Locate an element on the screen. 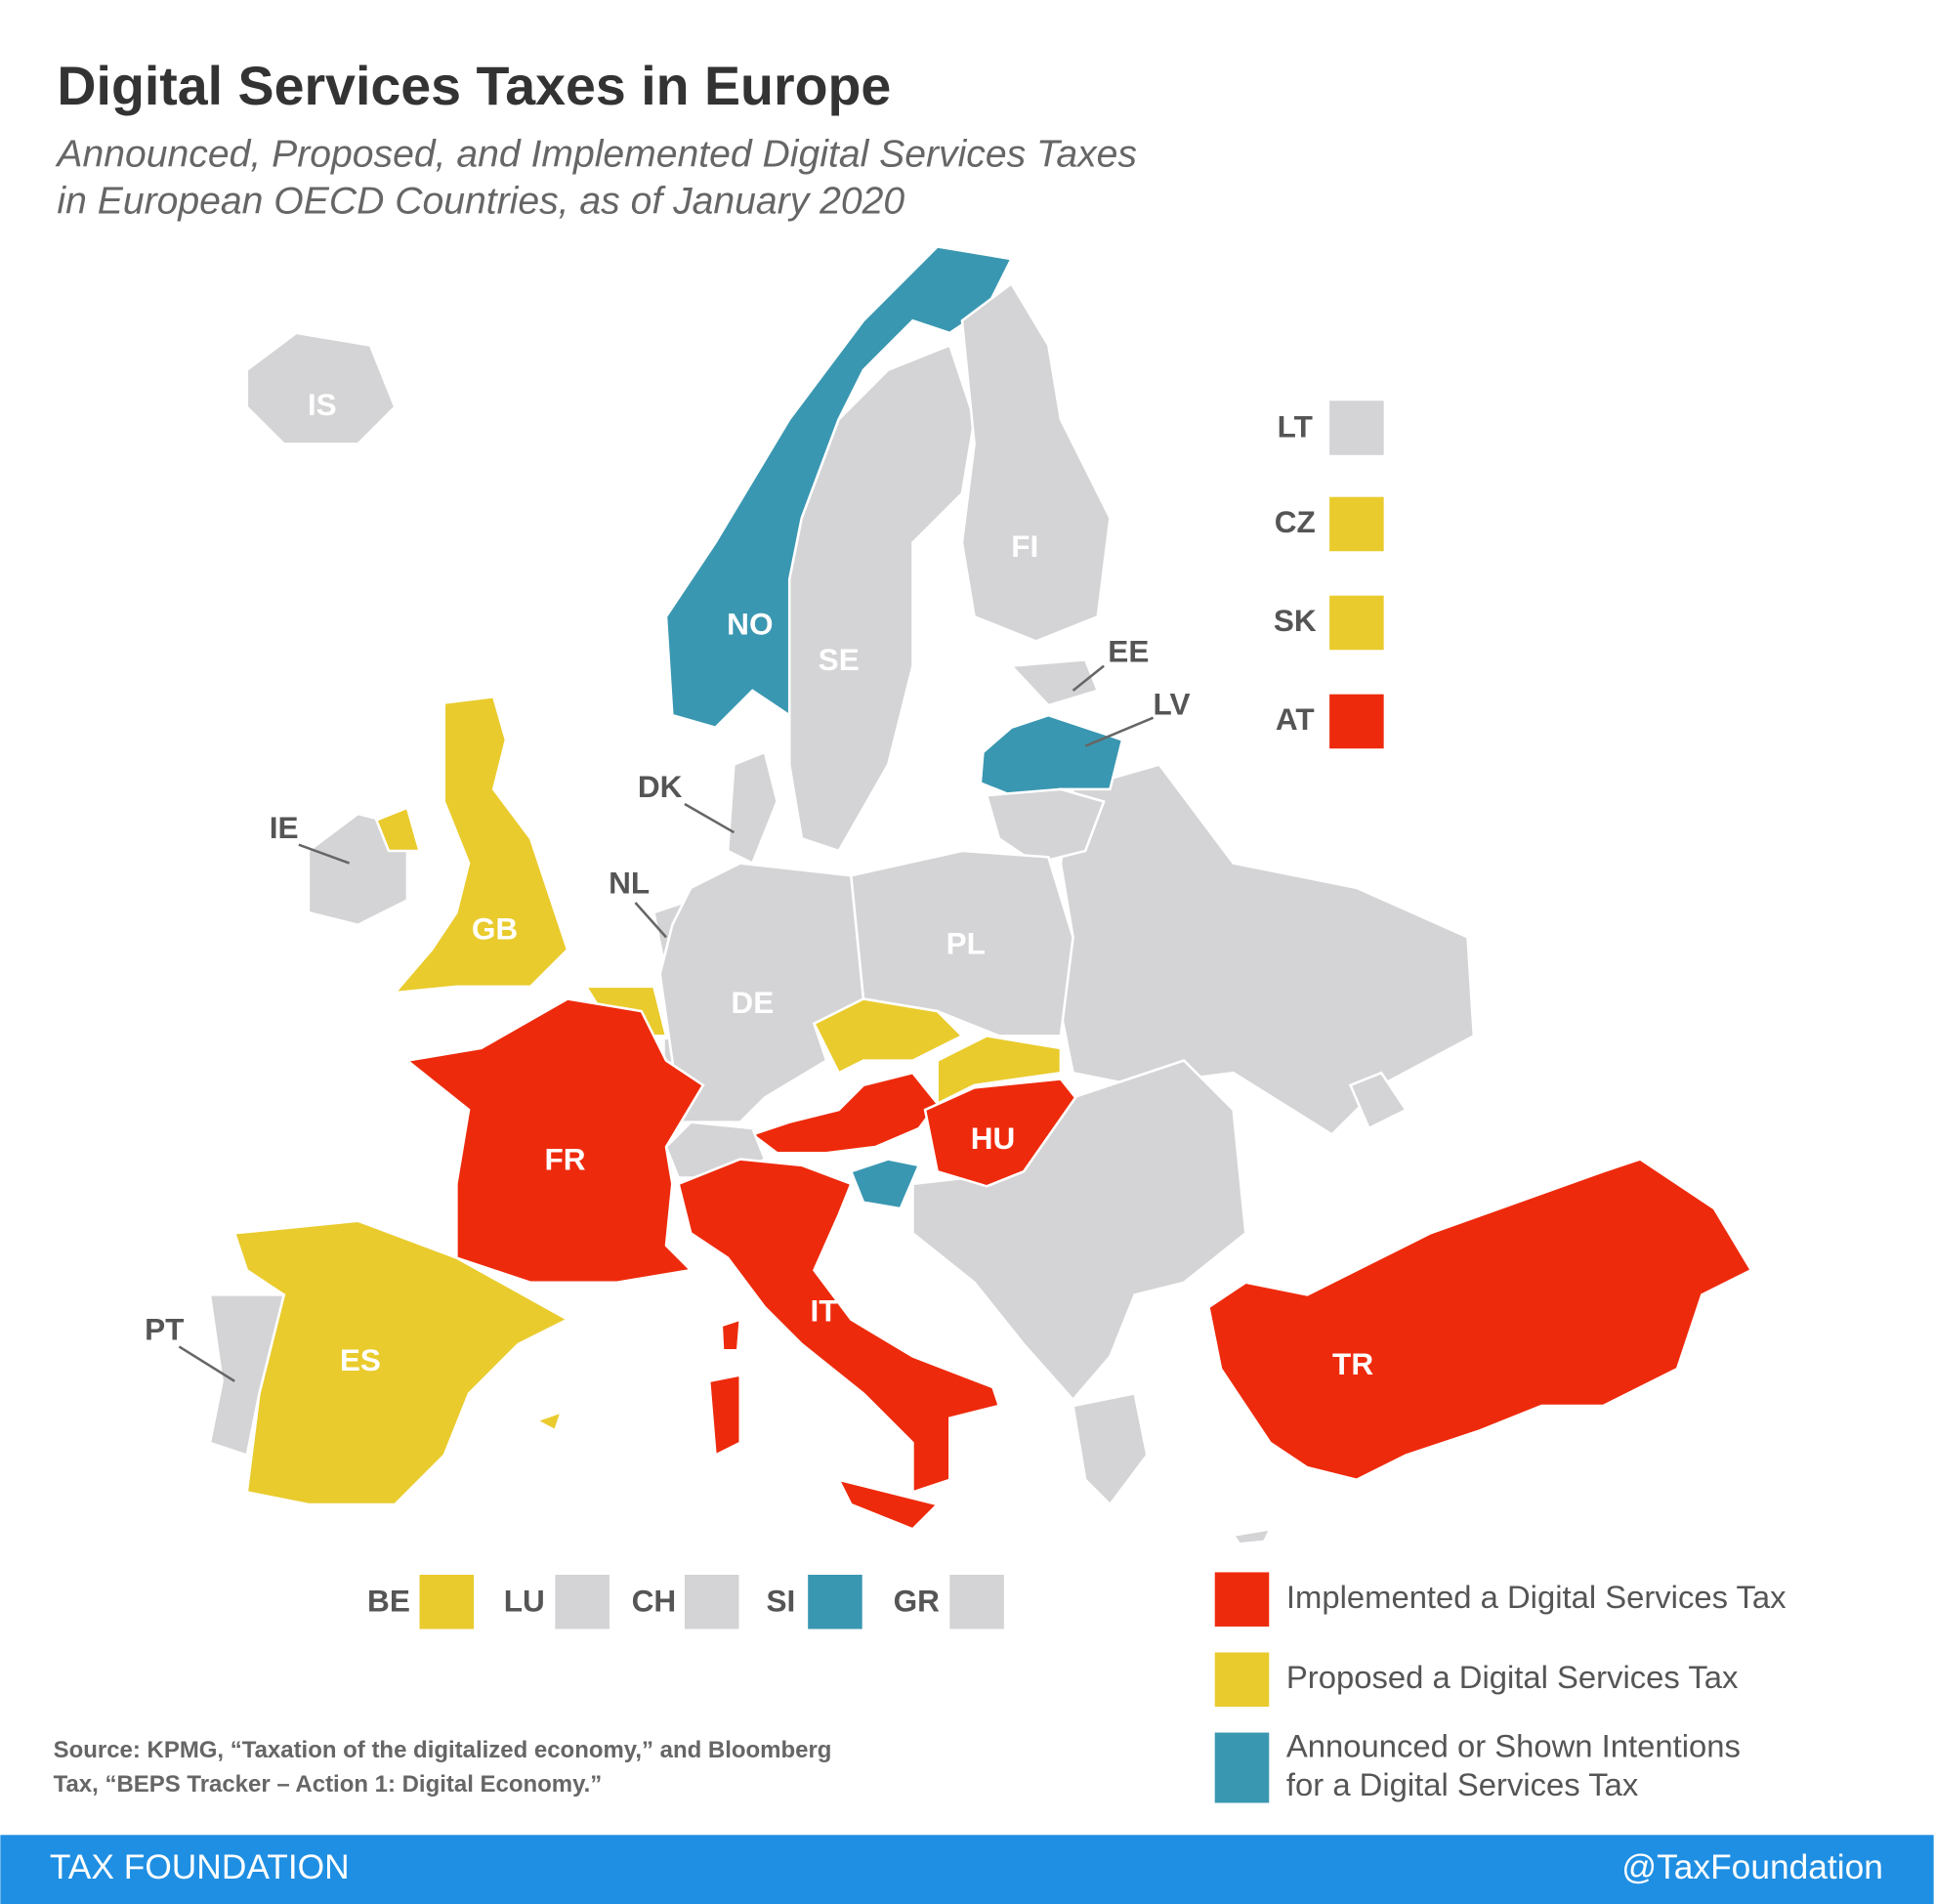 This screenshot has height=1904, width=1934. footer-handle: @TaxFoundation is located at coordinates (1752, 1867).